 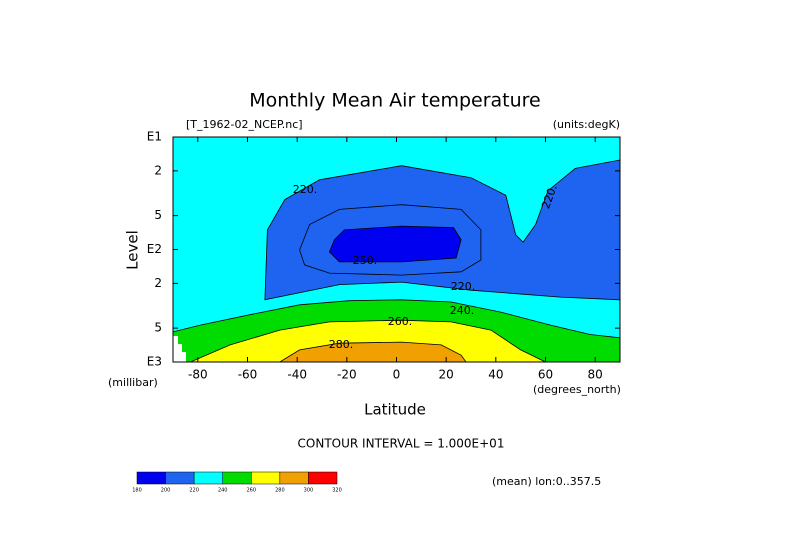 What do you see at coordinates (546, 481) in the screenshot?
I see `mean-note: (mean) lon:0..357.5` at bounding box center [546, 481].